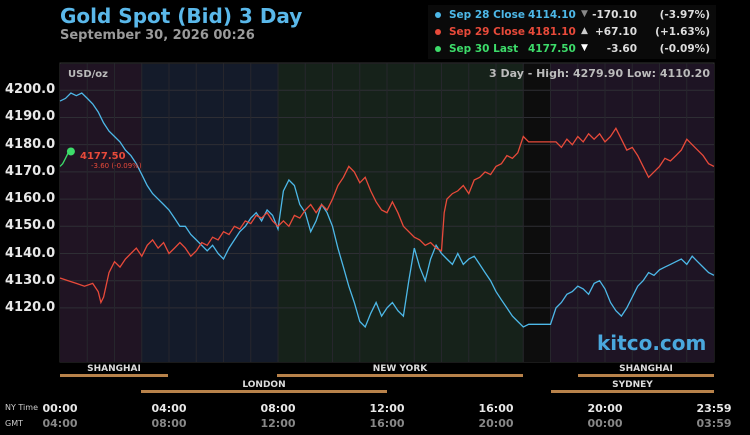 This screenshot has width=750, height=435. What do you see at coordinates (30, 253) in the screenshot?
I see `y-tick-label: 4140.0` at bounding box center [30, 253].